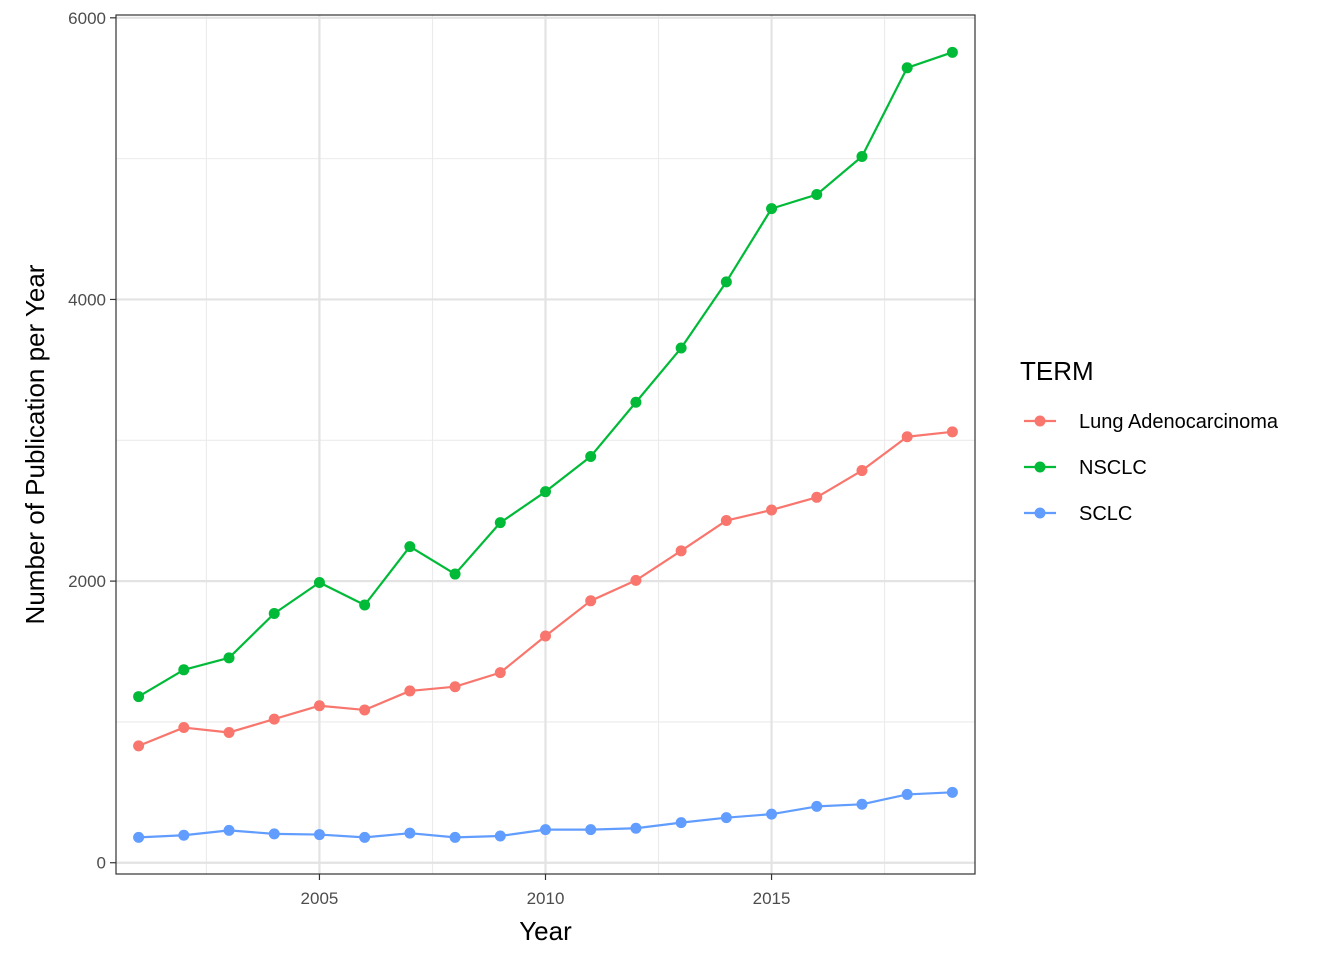 The height and width of the screenshot is (960, 1344). Describe the element at coordinates (1040, 513) in the screenshot. I see `legend-key-point-sclc` at that location.